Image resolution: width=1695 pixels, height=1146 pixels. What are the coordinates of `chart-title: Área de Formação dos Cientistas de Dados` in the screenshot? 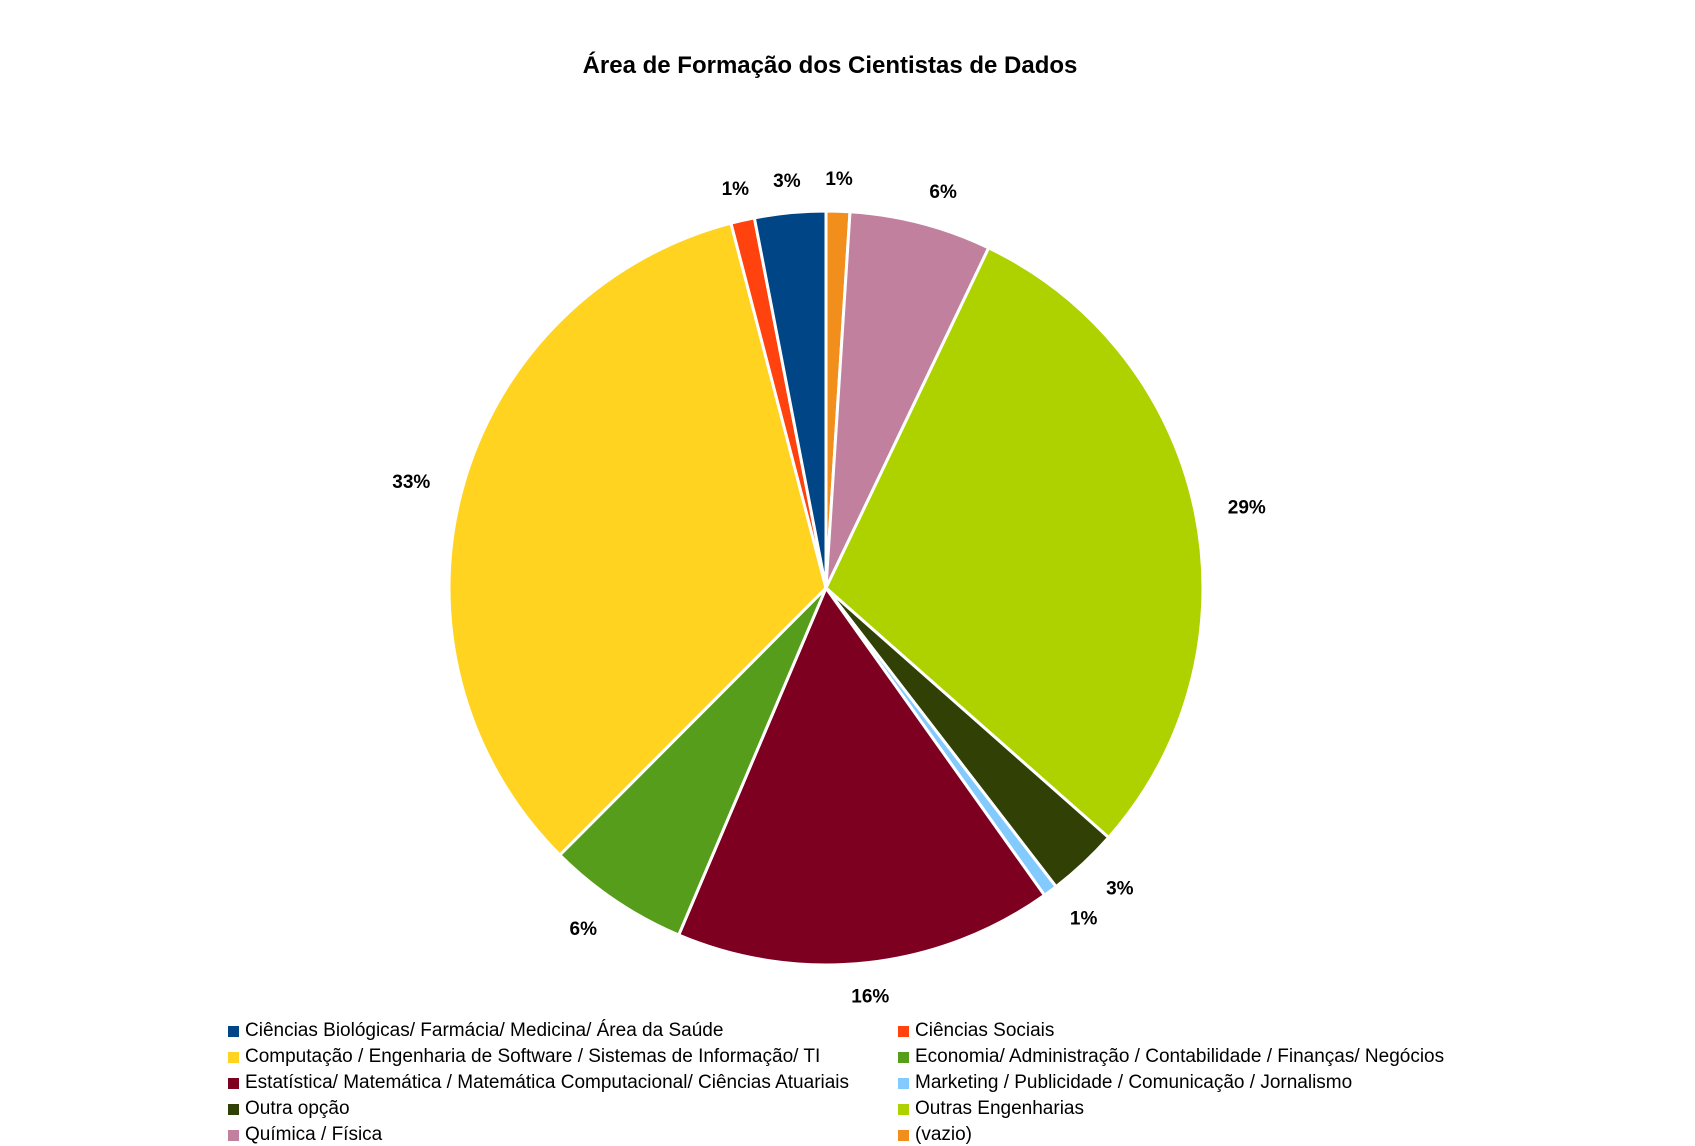 It's located at (830, 65).